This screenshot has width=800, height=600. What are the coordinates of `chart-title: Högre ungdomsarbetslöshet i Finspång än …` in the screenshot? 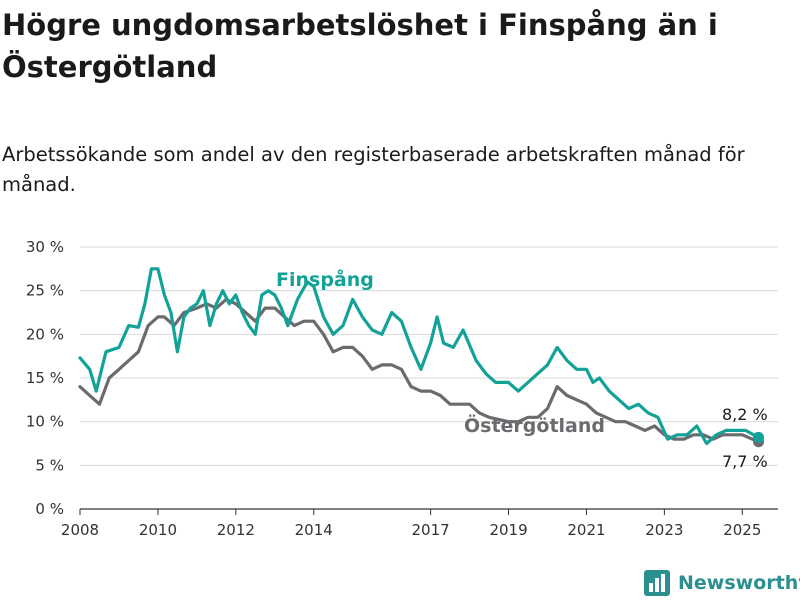 It's located at (360, 46).